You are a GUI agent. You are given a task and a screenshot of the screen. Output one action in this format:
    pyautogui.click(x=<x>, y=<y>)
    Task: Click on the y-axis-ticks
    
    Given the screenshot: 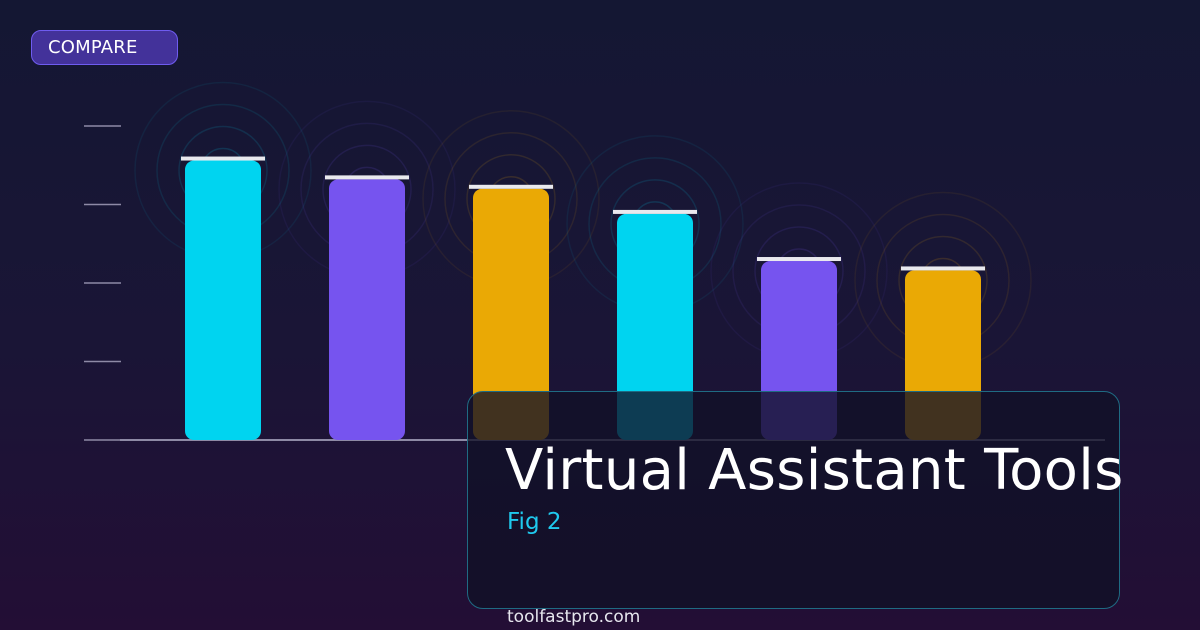 What is the action you would take?
    pyautogui.click(x=102, y=283)
    